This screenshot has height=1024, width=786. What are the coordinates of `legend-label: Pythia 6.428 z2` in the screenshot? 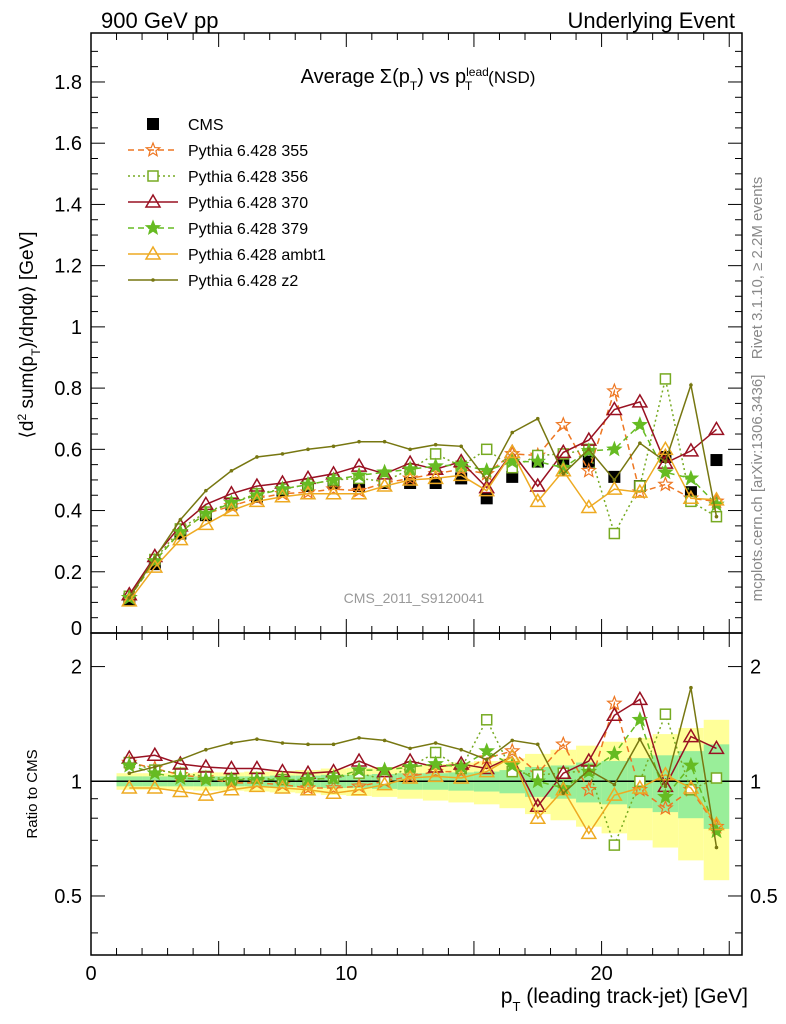 It's located at (243, 281).